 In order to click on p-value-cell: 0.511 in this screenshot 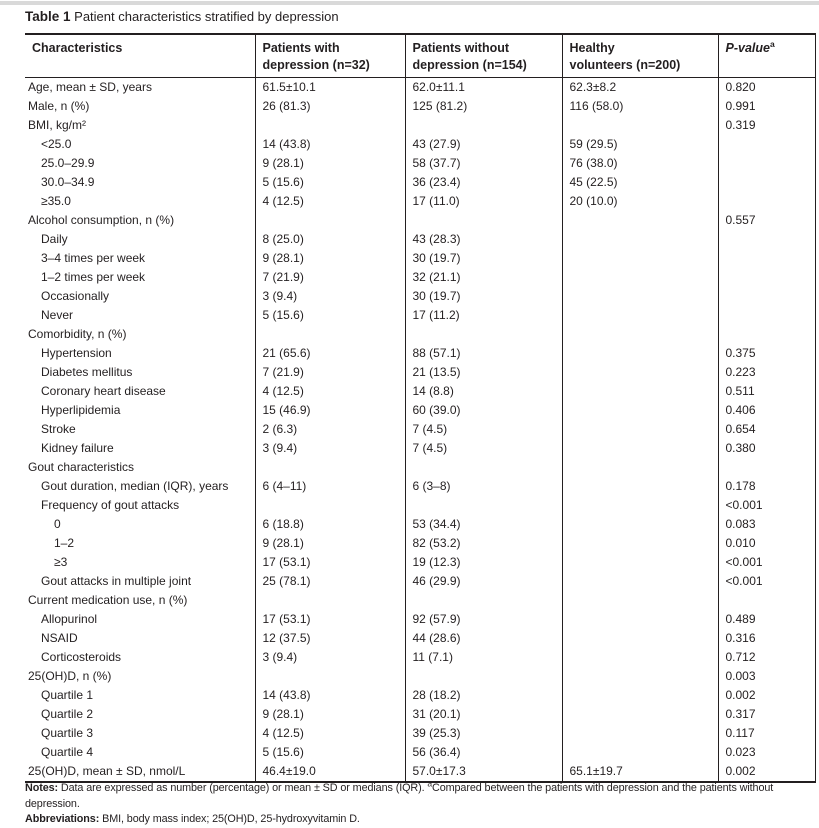, I will do `click(766, 391)`.